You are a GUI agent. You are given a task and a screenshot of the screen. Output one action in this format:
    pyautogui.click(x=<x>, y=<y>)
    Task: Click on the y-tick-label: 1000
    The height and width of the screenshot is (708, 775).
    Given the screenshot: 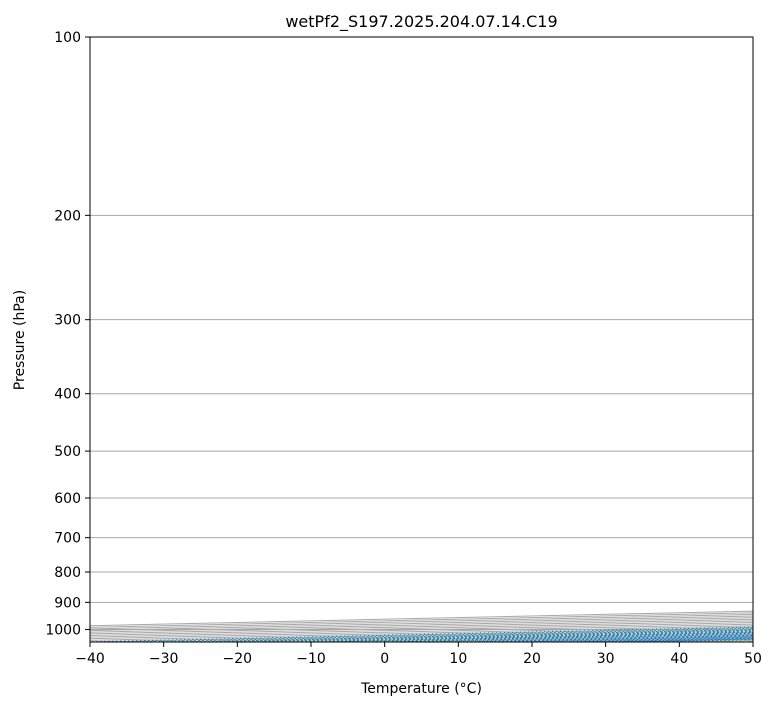 What is the action you would take?
    pyautogui.click(x=63, y=630)
    